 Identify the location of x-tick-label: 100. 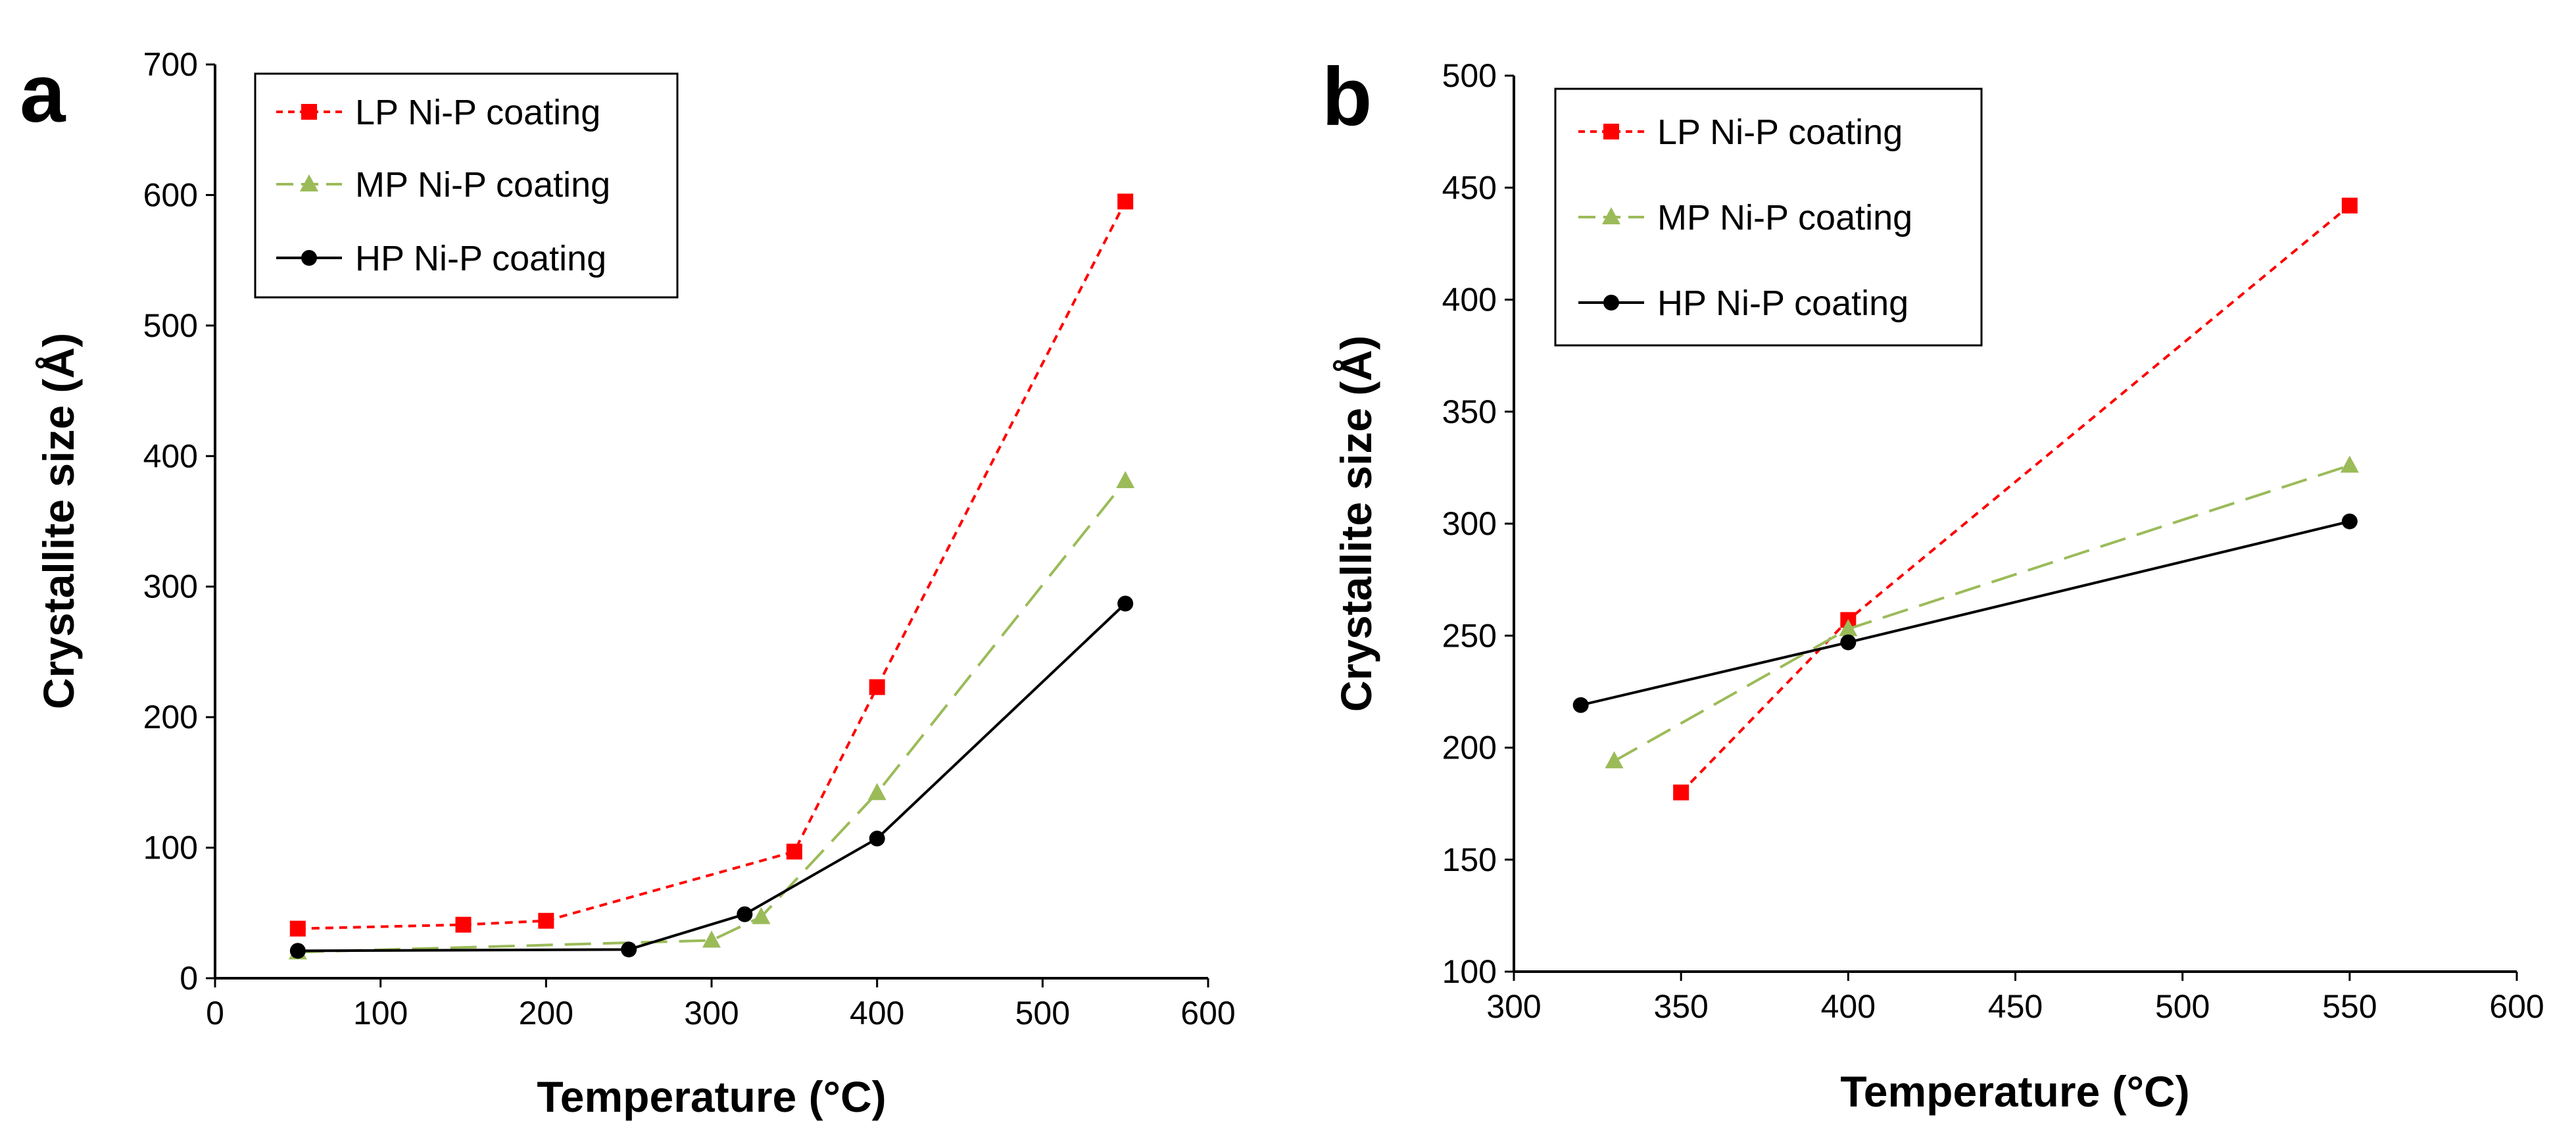
(381, 1014).